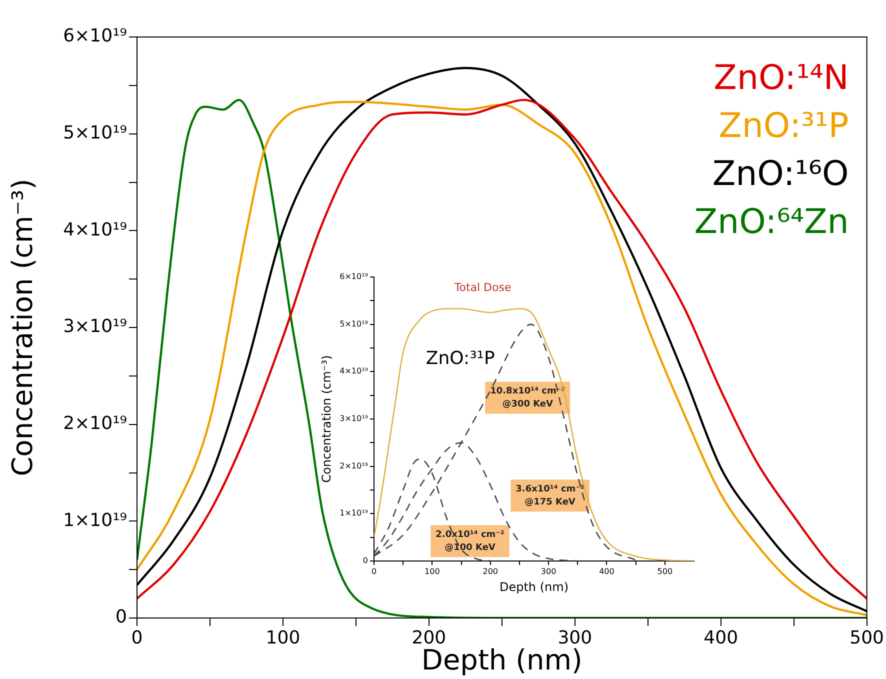 The height and width of the screenshot is (679, 886). I want to click on annotation: 2.0x10¹⁴ cm⁻² @100 KeV, so click(470, 541).